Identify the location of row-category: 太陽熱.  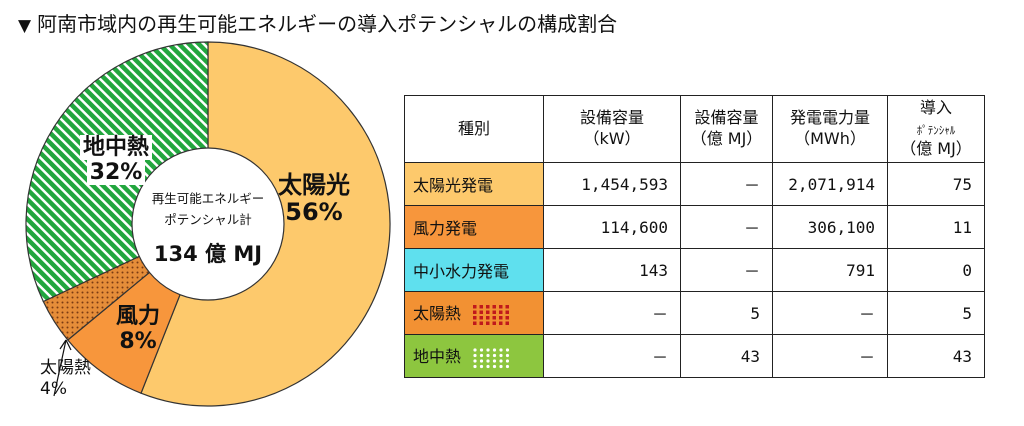
(474, 313).